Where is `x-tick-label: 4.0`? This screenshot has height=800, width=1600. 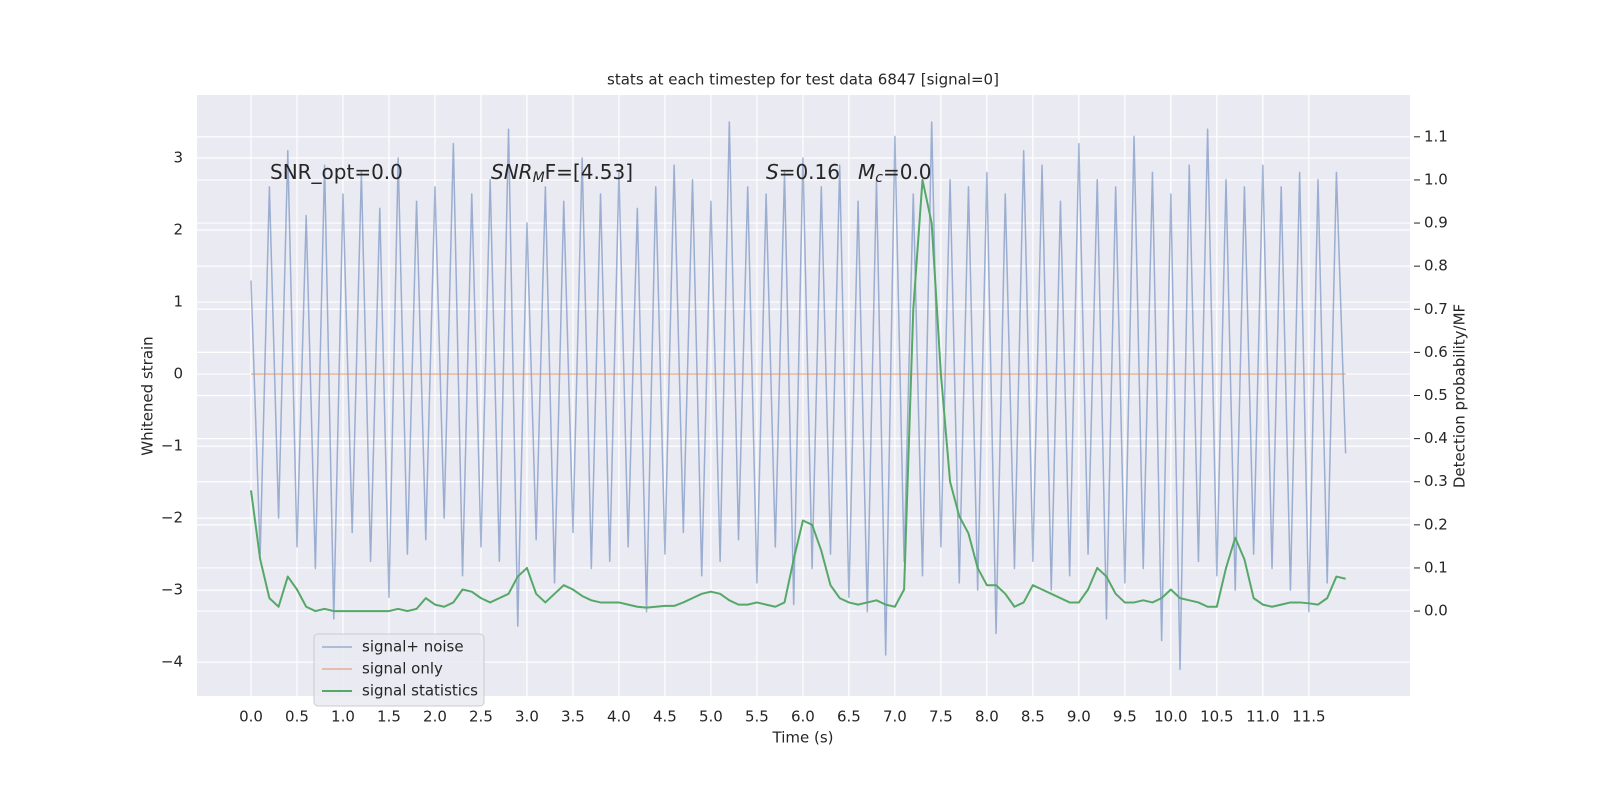 x-tick-label: 4.0 is located at coordinates (619, 717).